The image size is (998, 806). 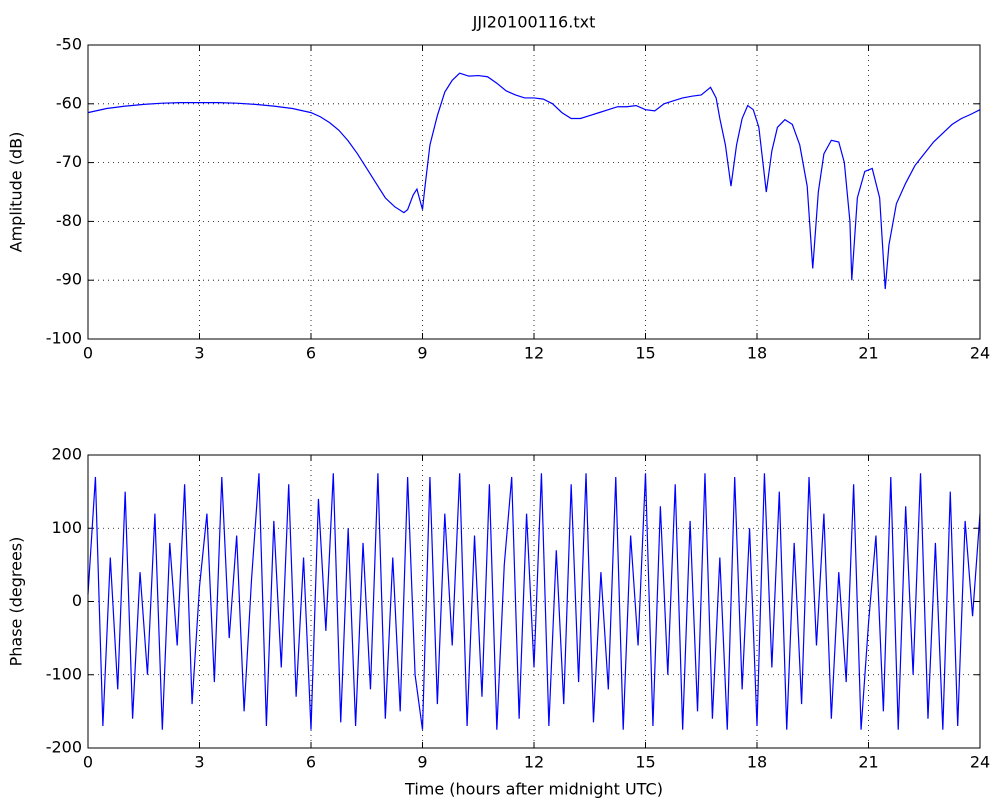 I want to click on y-tick-label: -90, so click(x=69, y=279).